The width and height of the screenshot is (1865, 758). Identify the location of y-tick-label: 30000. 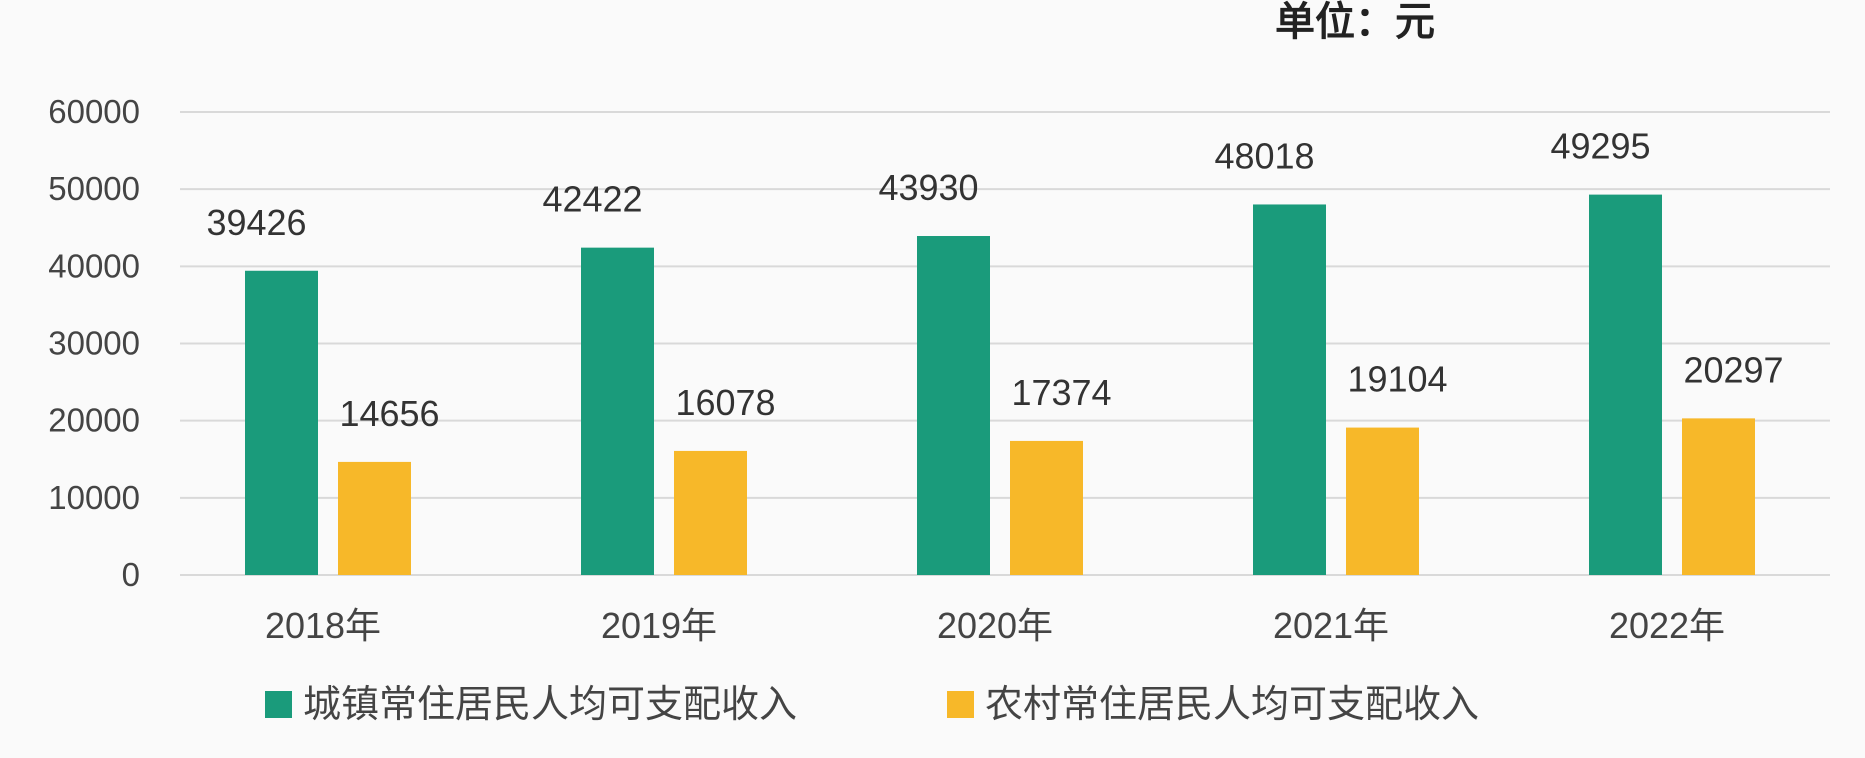
(94, 343).